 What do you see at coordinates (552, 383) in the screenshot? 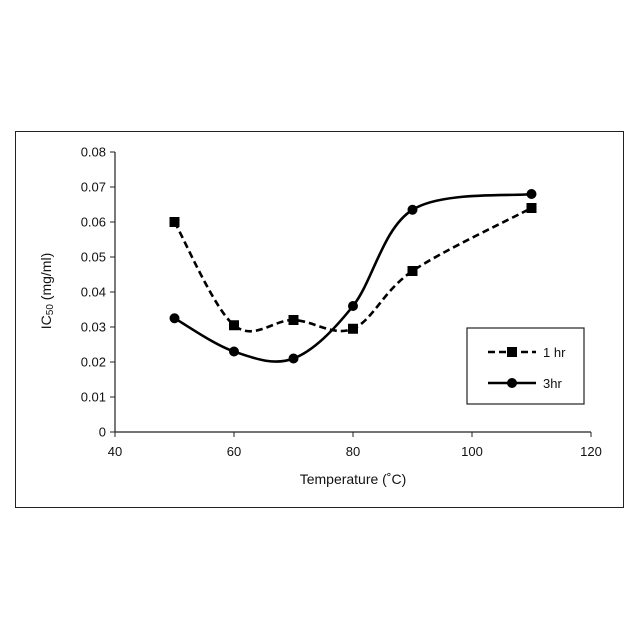
I see `legend-label: 3hr` at bounding box center [552, 383].